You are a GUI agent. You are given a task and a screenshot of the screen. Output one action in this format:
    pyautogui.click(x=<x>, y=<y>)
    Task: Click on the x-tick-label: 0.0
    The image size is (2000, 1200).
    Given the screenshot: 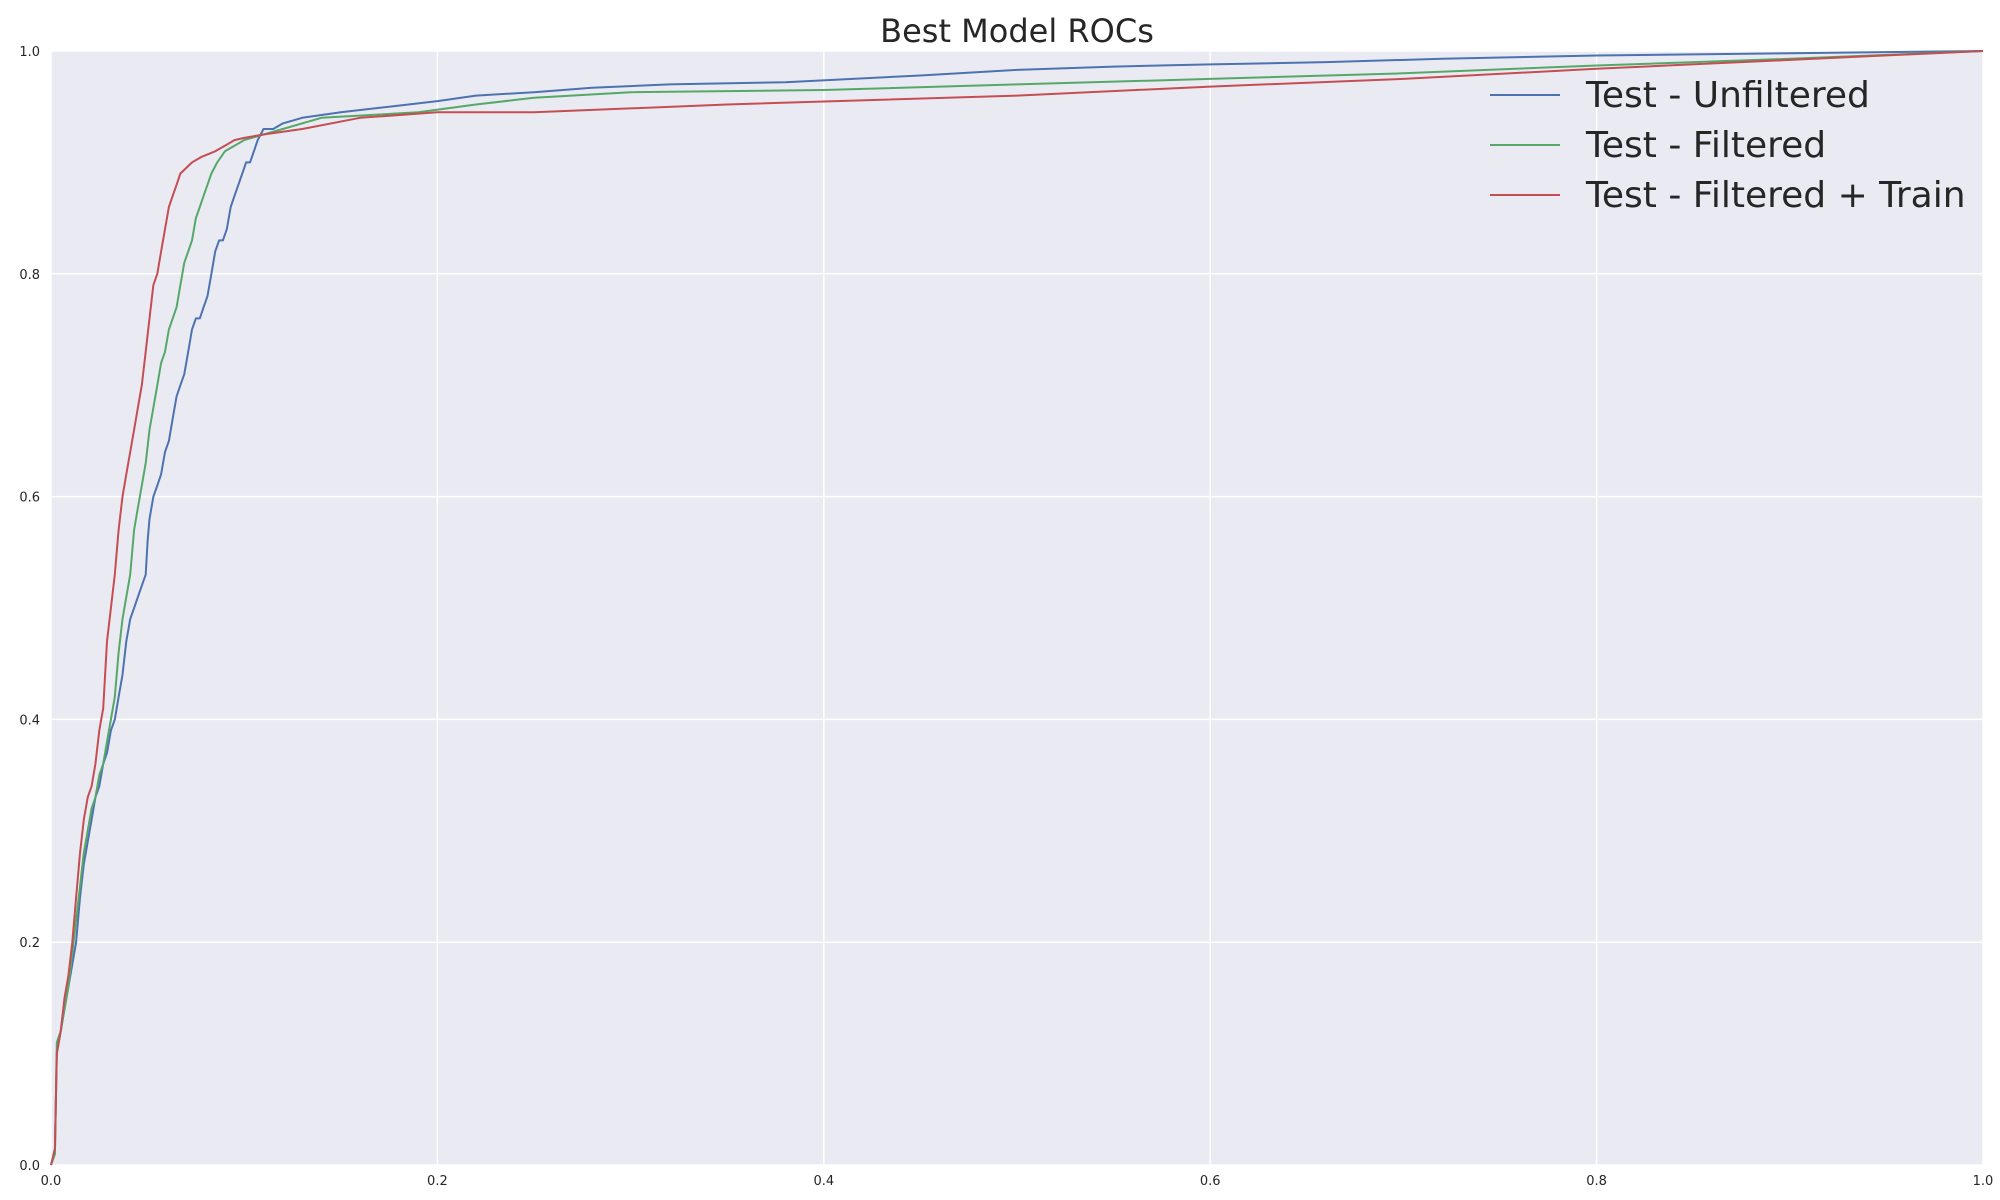 What is the action you would take?
    pyautogui.click(x=51, y=1181)
    